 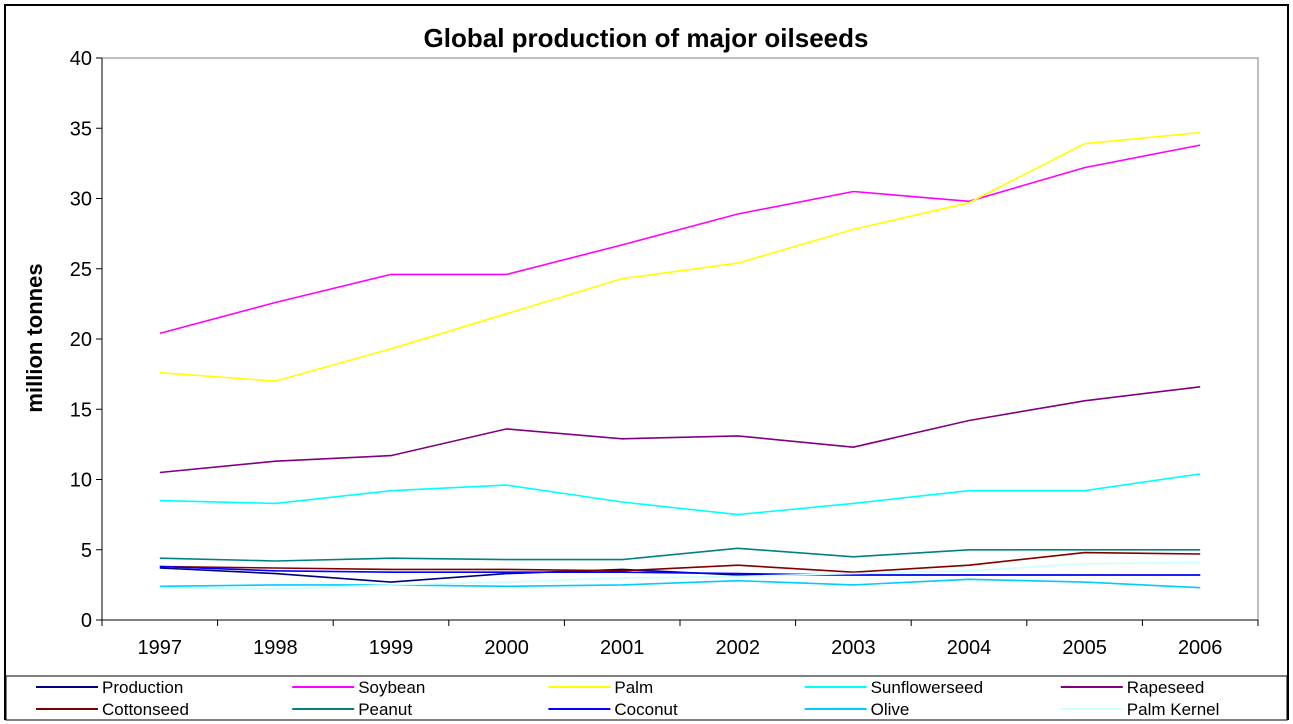 I want to click on series-line-rapeseed, so click(x=680, y=430).